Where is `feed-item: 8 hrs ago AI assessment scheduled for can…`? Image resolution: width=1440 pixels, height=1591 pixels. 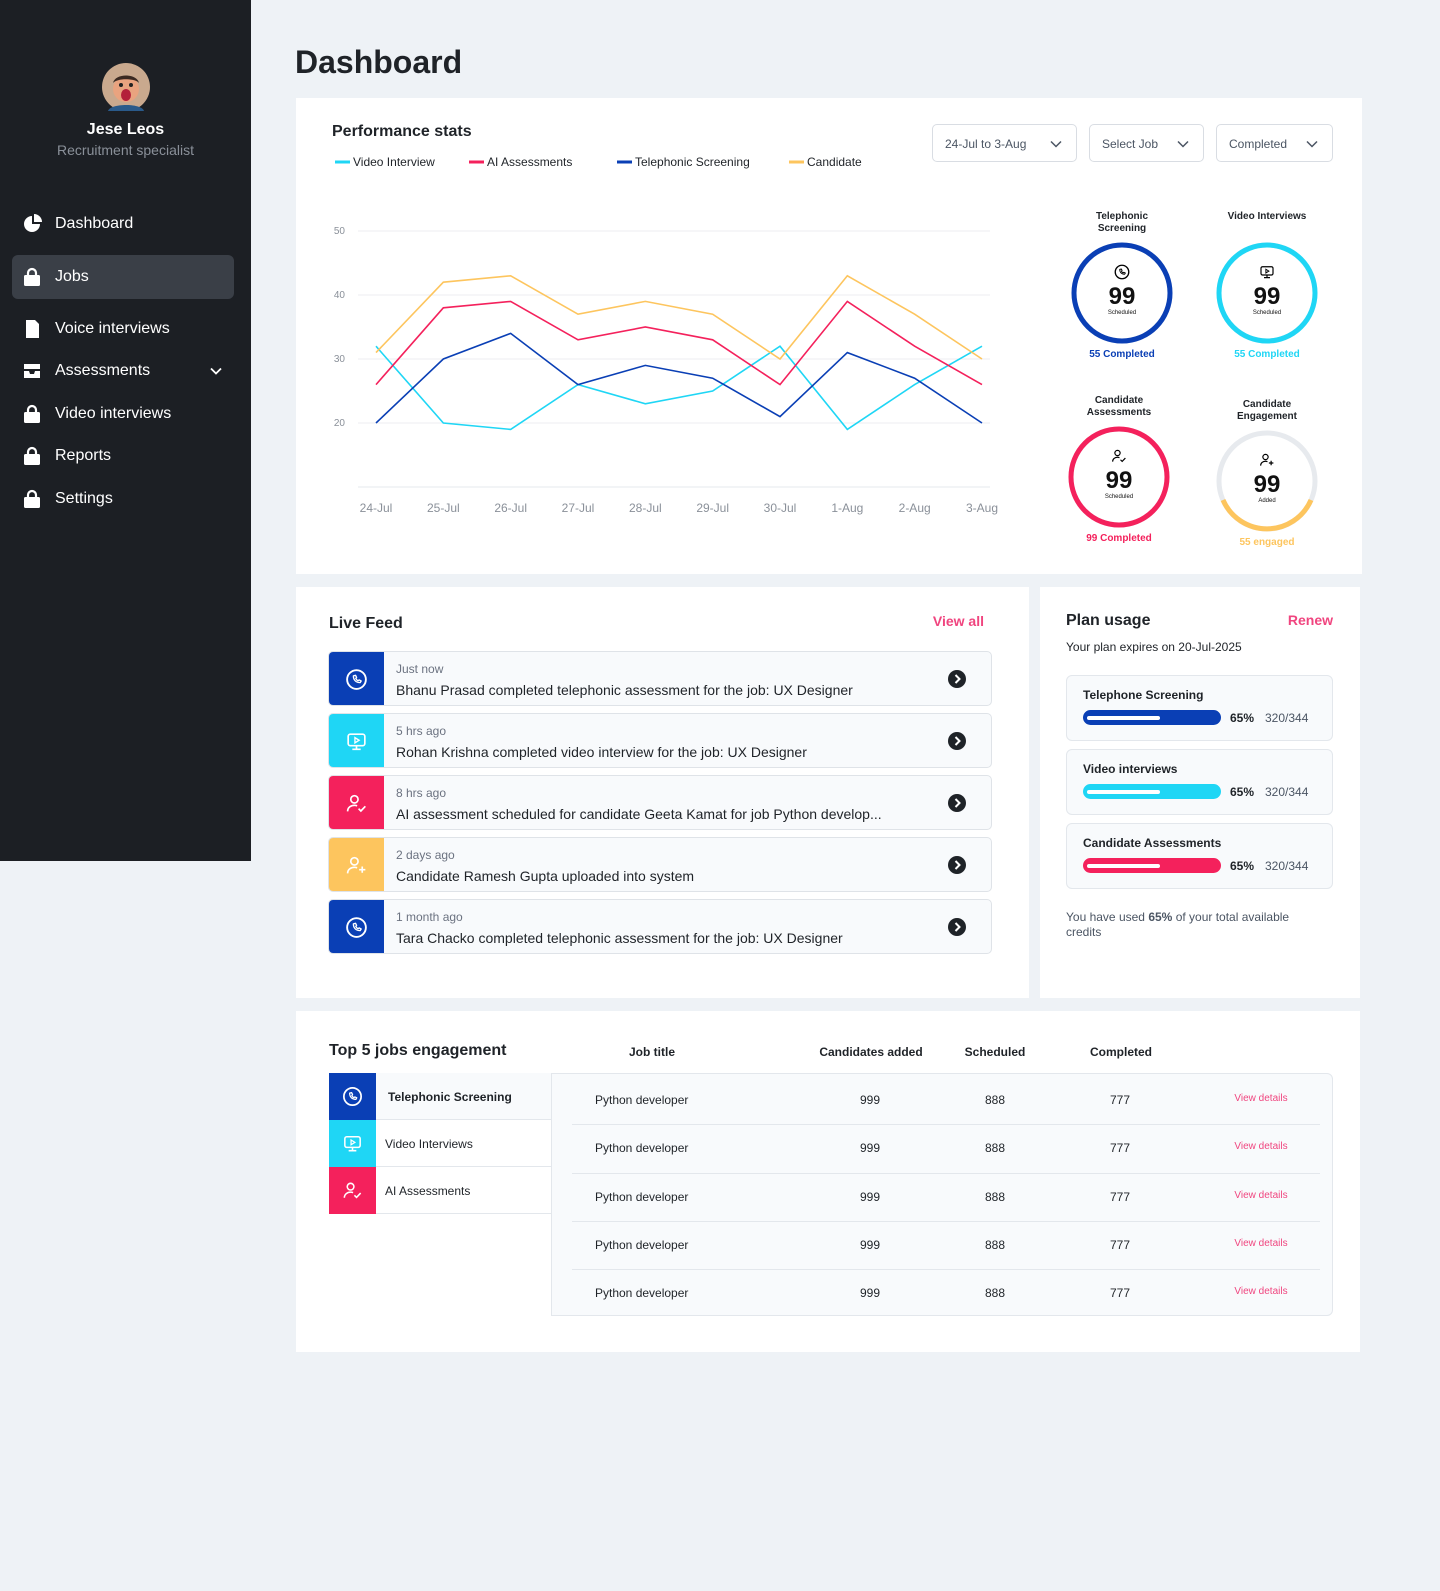
feed-item: 8 hrs ago AI assessment scheduled for can… is located at coordinates (660, 802).